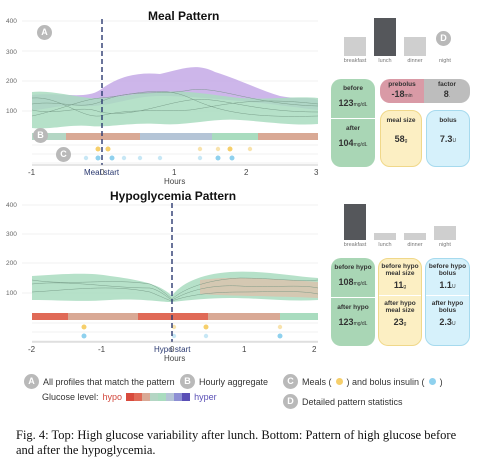 The height and width of the screenshot is (468, 481). Describe the element at coordinates (400, 322) in the screenshot. I see `hypo-after-meal-value: 23g` at that location.